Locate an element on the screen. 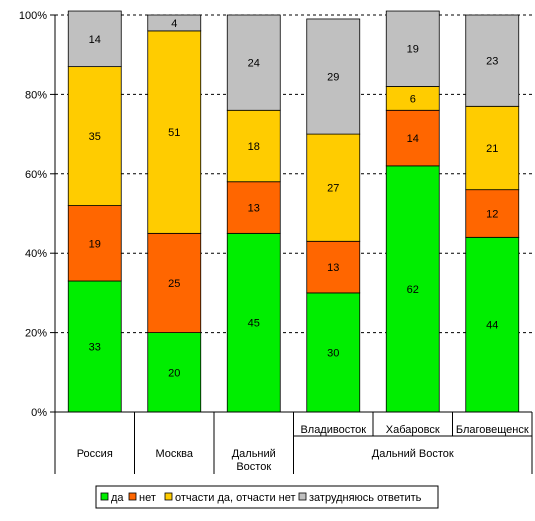 Image resolution: width=535 pixels, height=521 pixels. data-label: 6 is located at coordinates (413, 99).